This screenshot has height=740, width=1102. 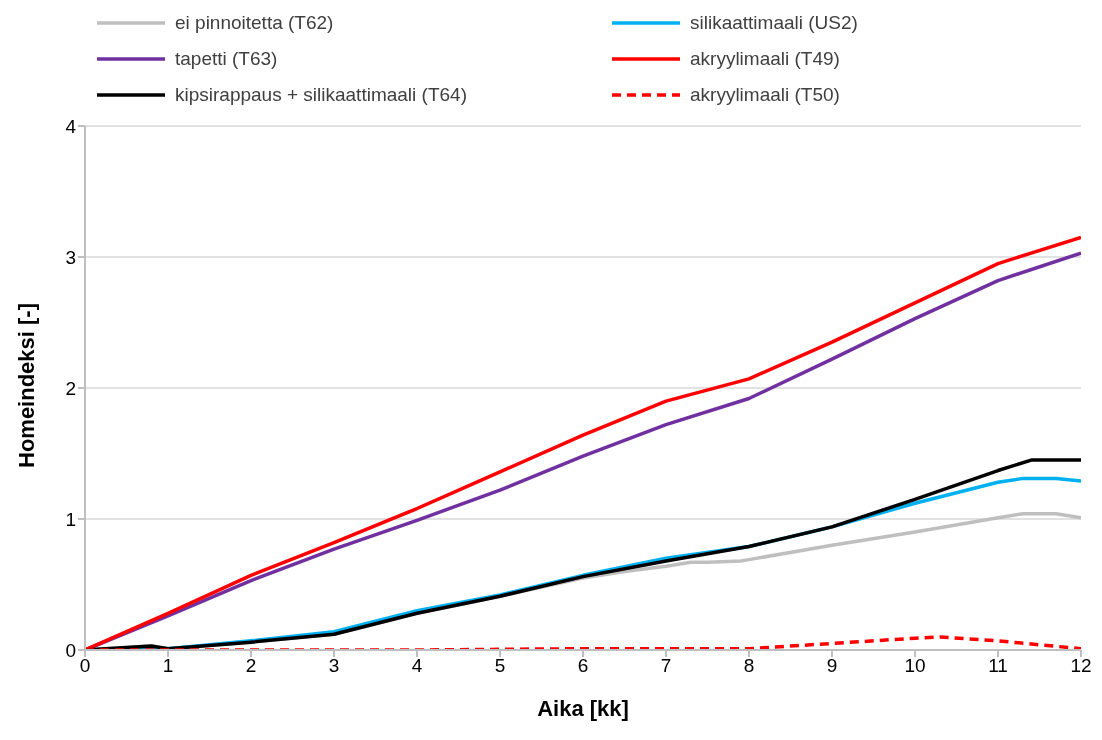 What do you see at coordinates (500, 666) in the screenshot?
I see `x-tick-label: 5` at bounding box center [500, 666].